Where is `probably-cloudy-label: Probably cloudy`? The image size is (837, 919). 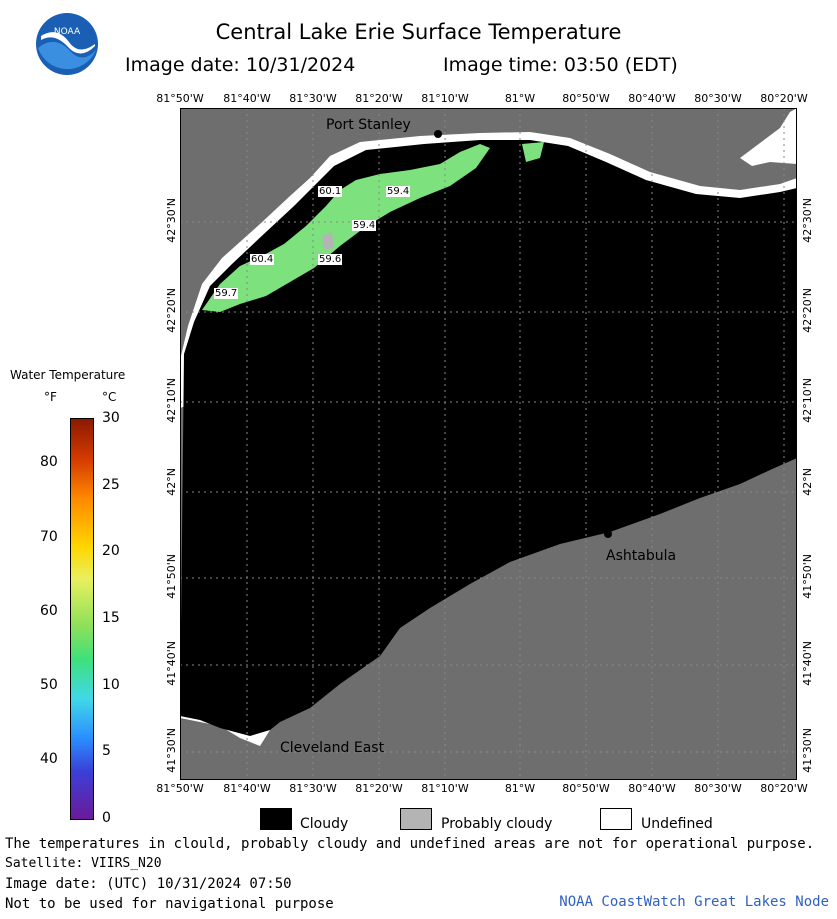 probably-cloudy-label: Probably cloudy is located at coordinates (497, 824).